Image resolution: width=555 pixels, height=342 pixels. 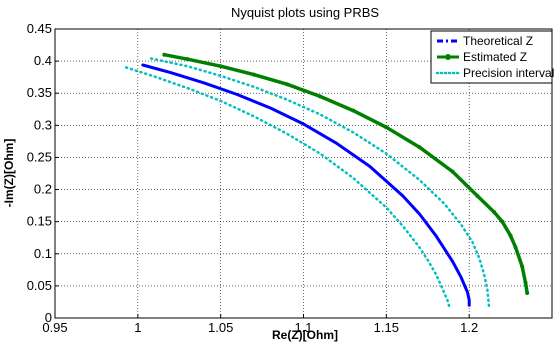 I want to click on legend-label: Theoretical Z, so click(x=498, y=41).